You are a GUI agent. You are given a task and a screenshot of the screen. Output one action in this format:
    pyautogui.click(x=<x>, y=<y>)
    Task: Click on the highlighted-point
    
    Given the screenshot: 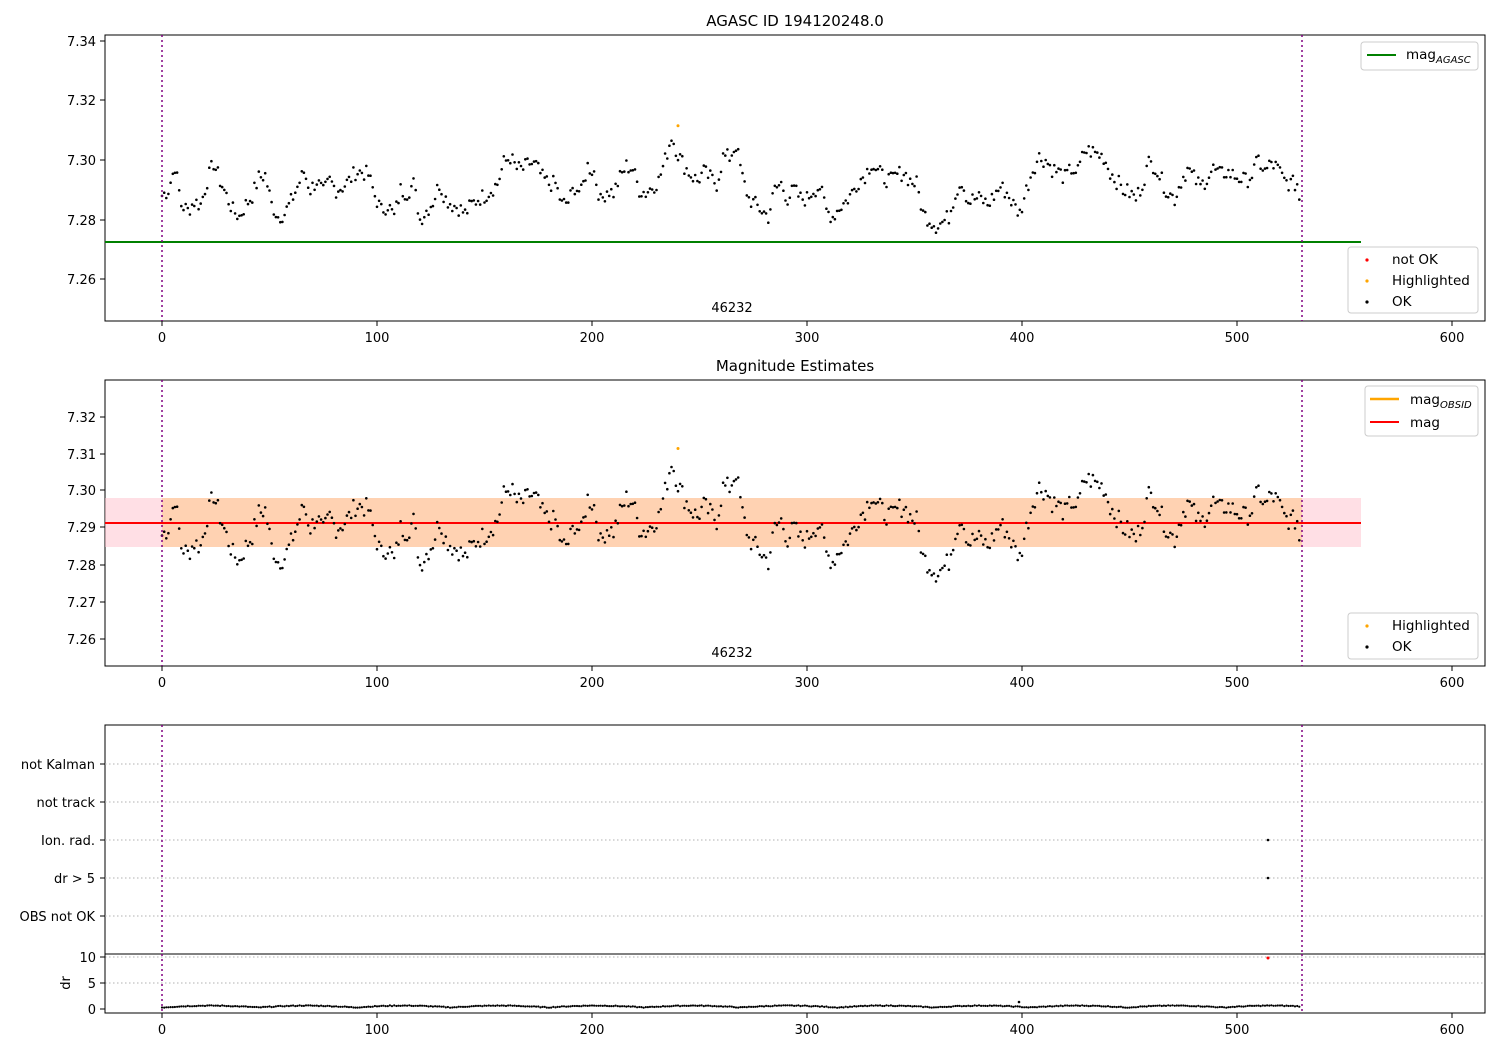 What is the action you would take?
    pyautogui.click(x=678, y=126)
    